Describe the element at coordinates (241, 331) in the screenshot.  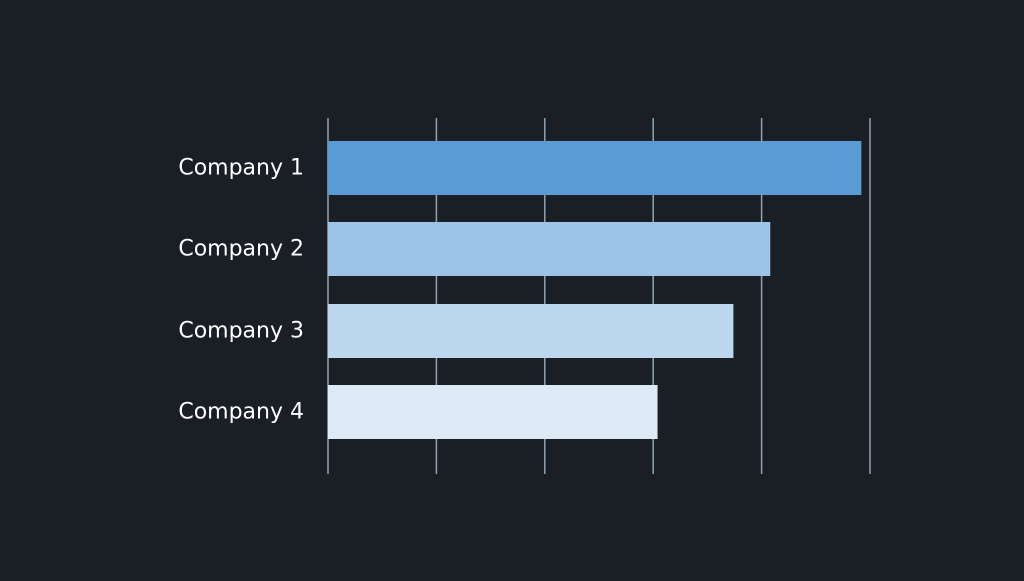
I see `category-label-company-3: Company 3` at that location.